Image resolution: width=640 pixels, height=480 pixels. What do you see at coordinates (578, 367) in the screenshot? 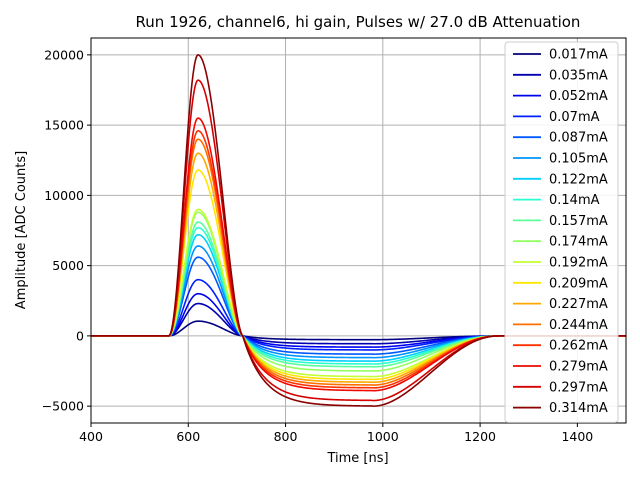
I see `legend-entry: 0.279mA` at bounding box center [578, 367].